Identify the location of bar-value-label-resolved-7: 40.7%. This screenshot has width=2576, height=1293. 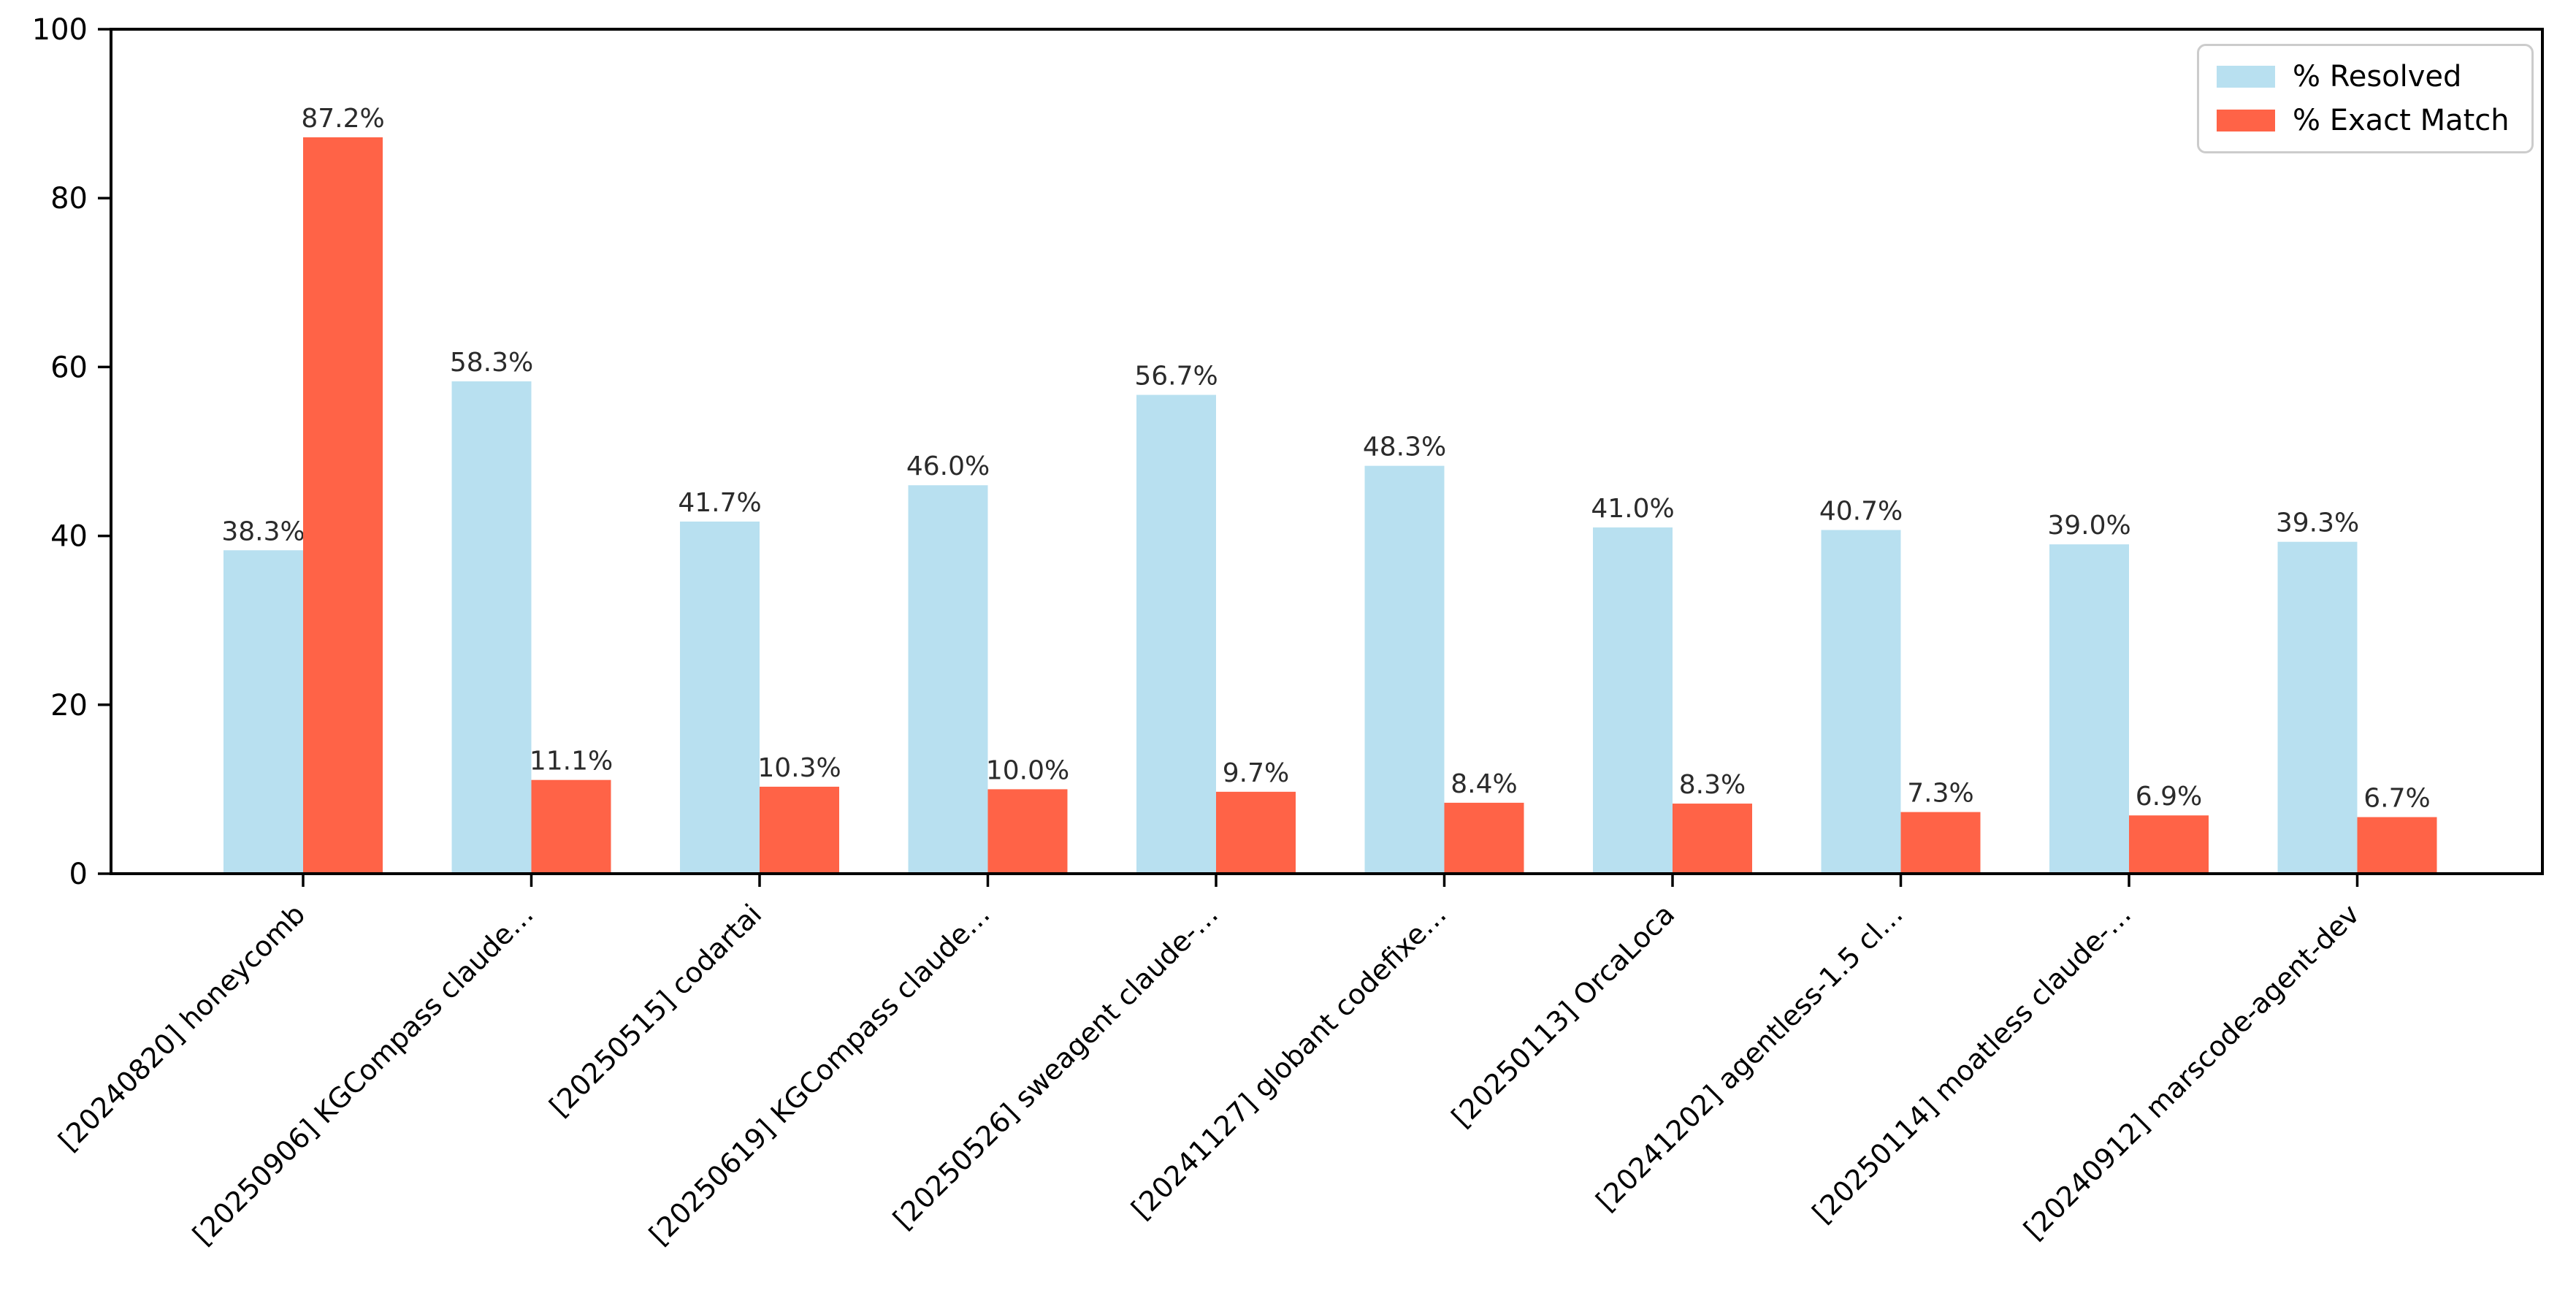
(1861, 512).